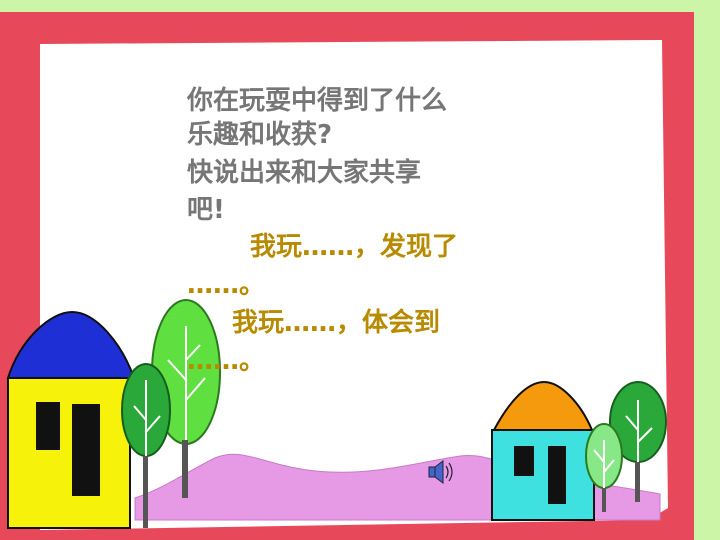 Image resolution: width=720 pixels, height=540 pixels. I want to click on right-house-door, so click(557, 475).